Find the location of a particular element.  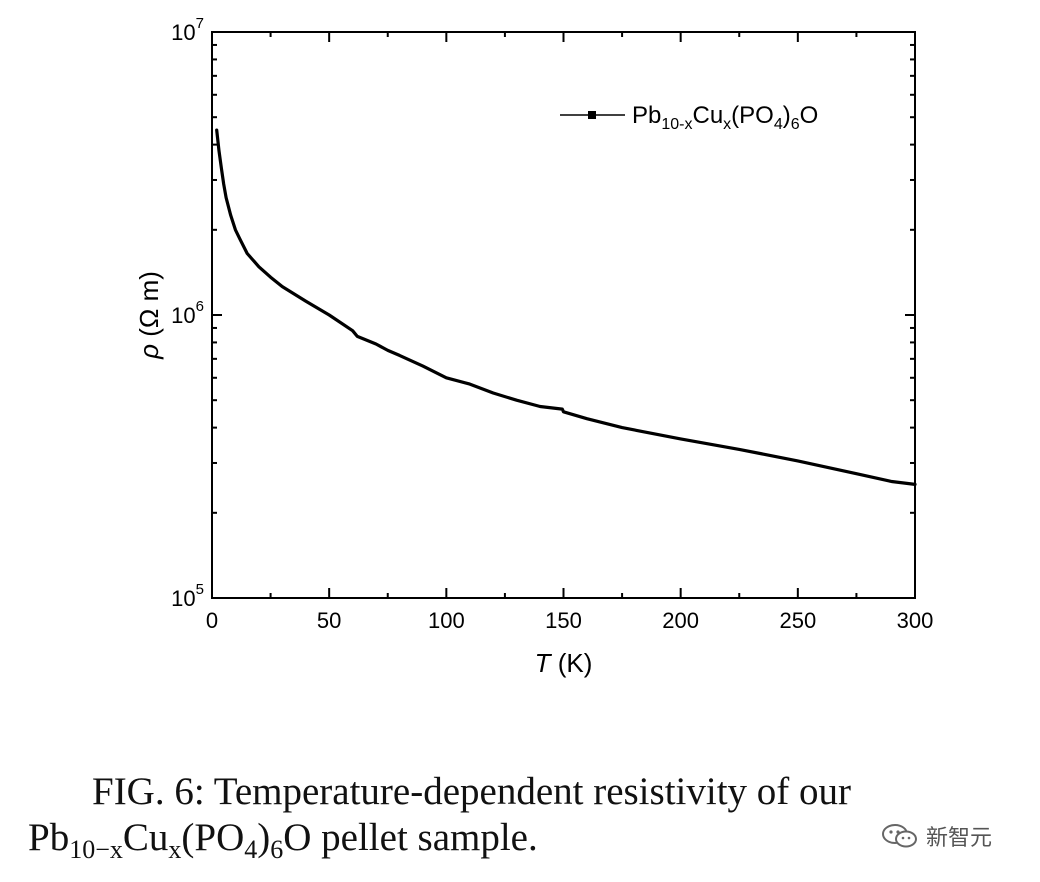

x-tick-label: 250 is located at coordinates (797, 620).